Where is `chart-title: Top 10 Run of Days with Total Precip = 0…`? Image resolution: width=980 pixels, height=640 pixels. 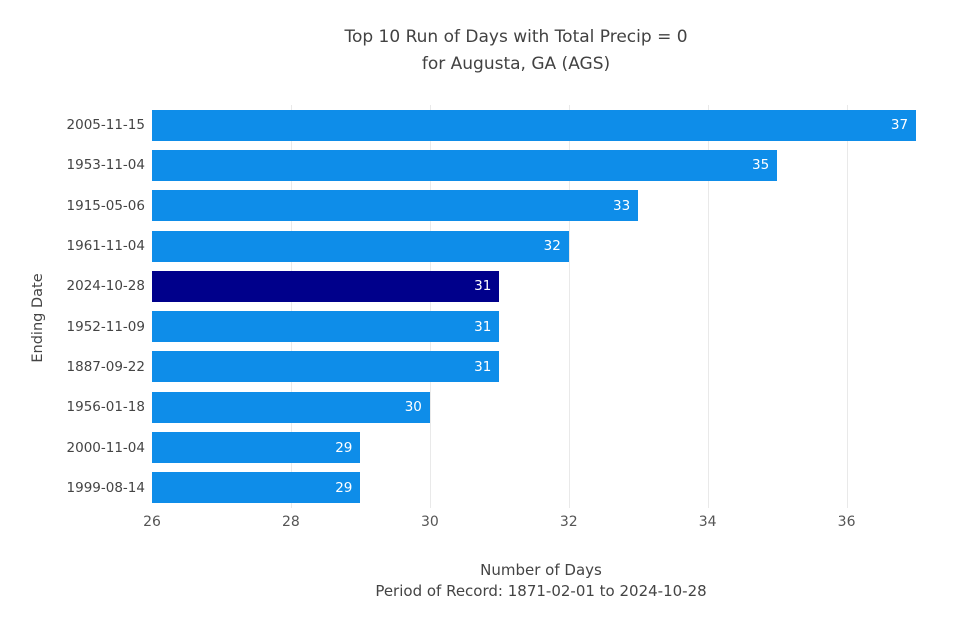 chart-title: Top 10 Run of Days with Total Precip = 0… is located at coordinates (516, 51).